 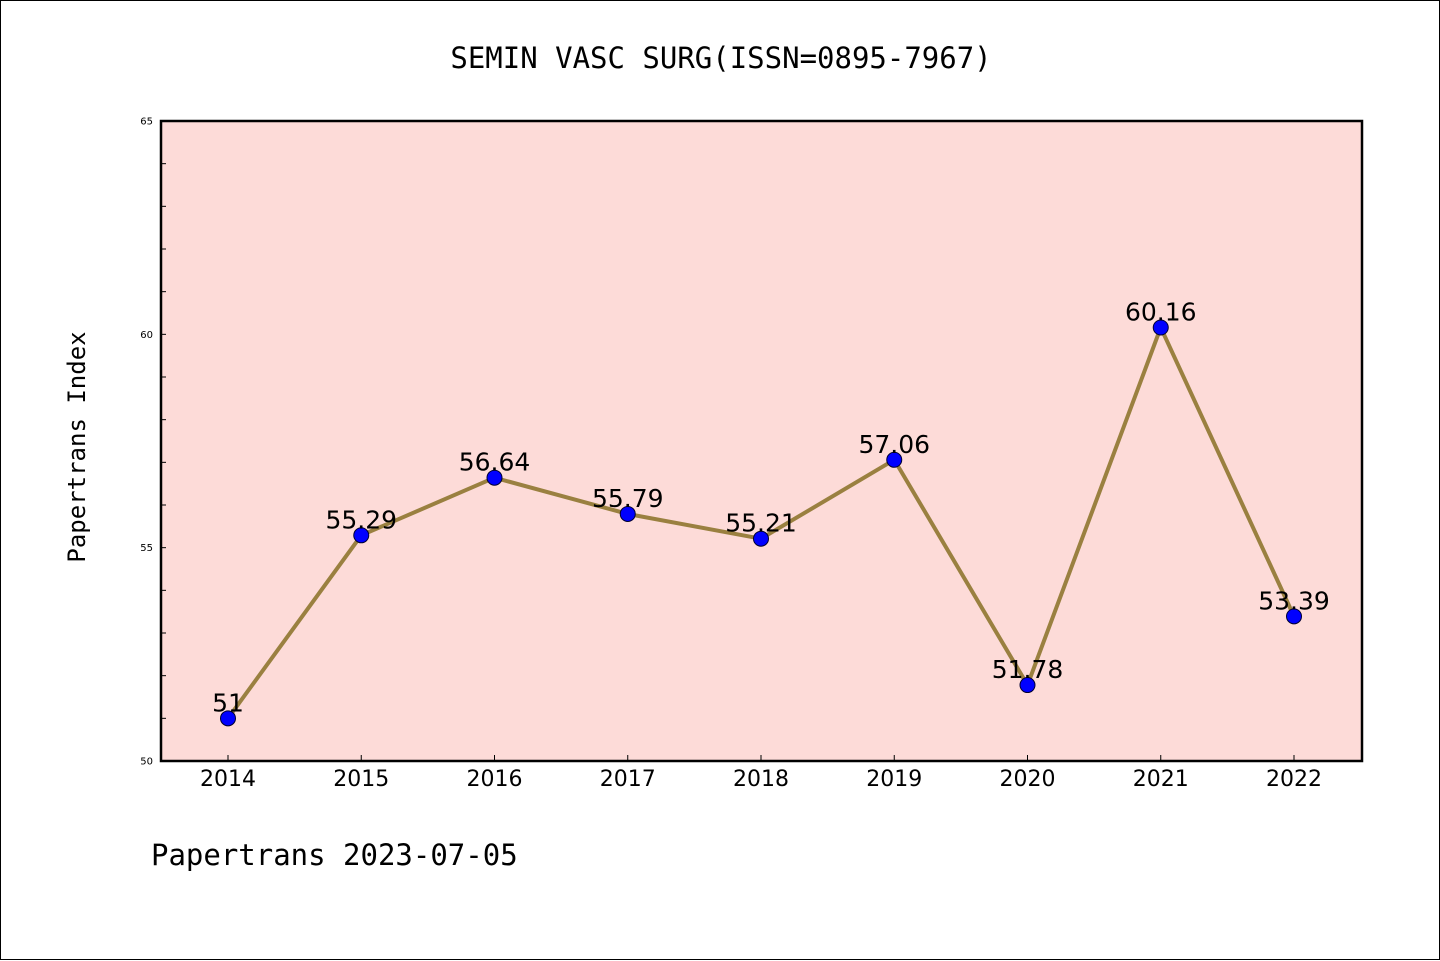 What do you see at coordinates (361, 779) in the screenshot?
I see `x-tick-label: 2015` at bounding box center [361, 779].